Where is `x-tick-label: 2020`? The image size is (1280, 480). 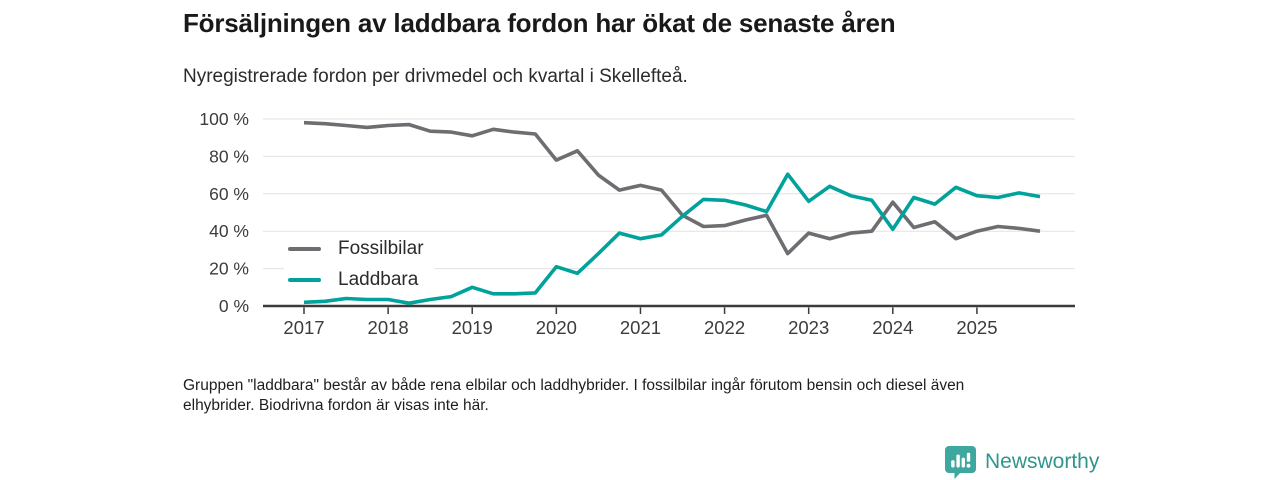
x-tick-label: 2020 is located at coordinates (556, 327).